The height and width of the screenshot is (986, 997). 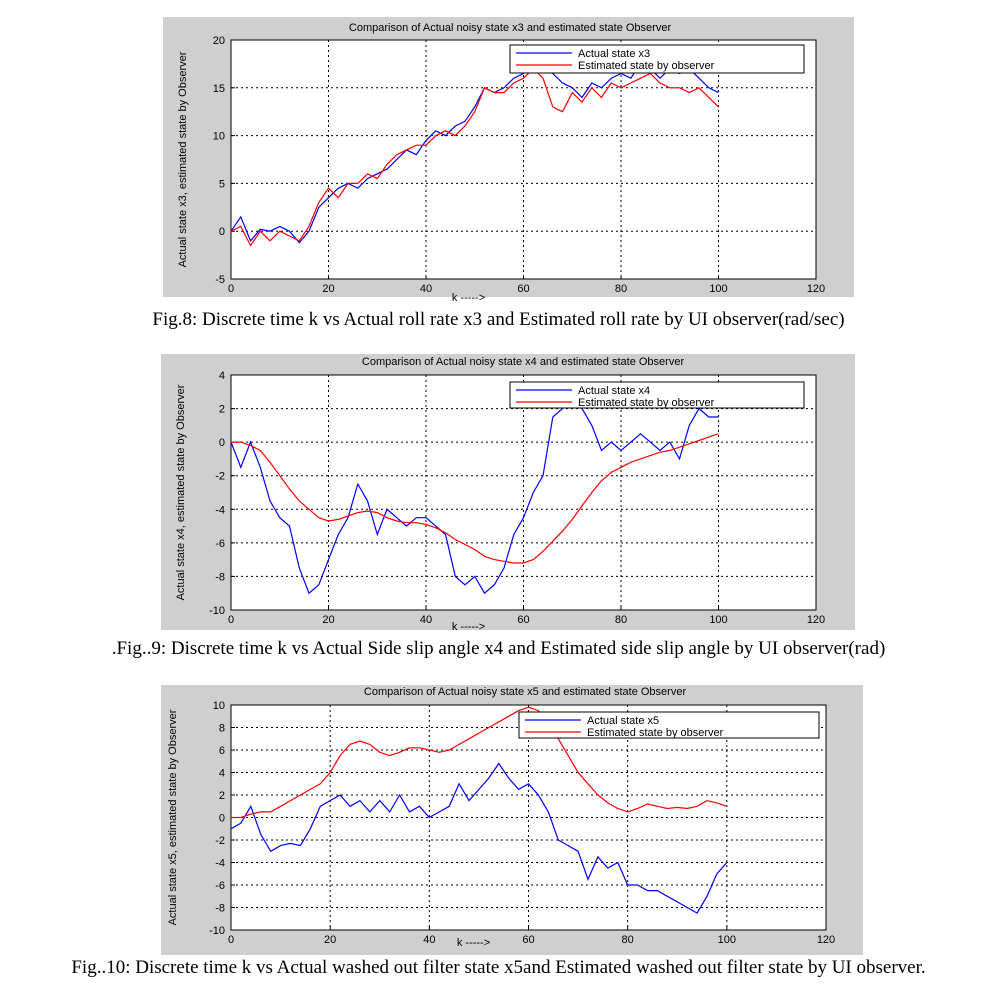 What do you see at coordinates (614, 54) in the screenshot?
I see `legend-label: Actual state x3` at bounding box center [614, 54].